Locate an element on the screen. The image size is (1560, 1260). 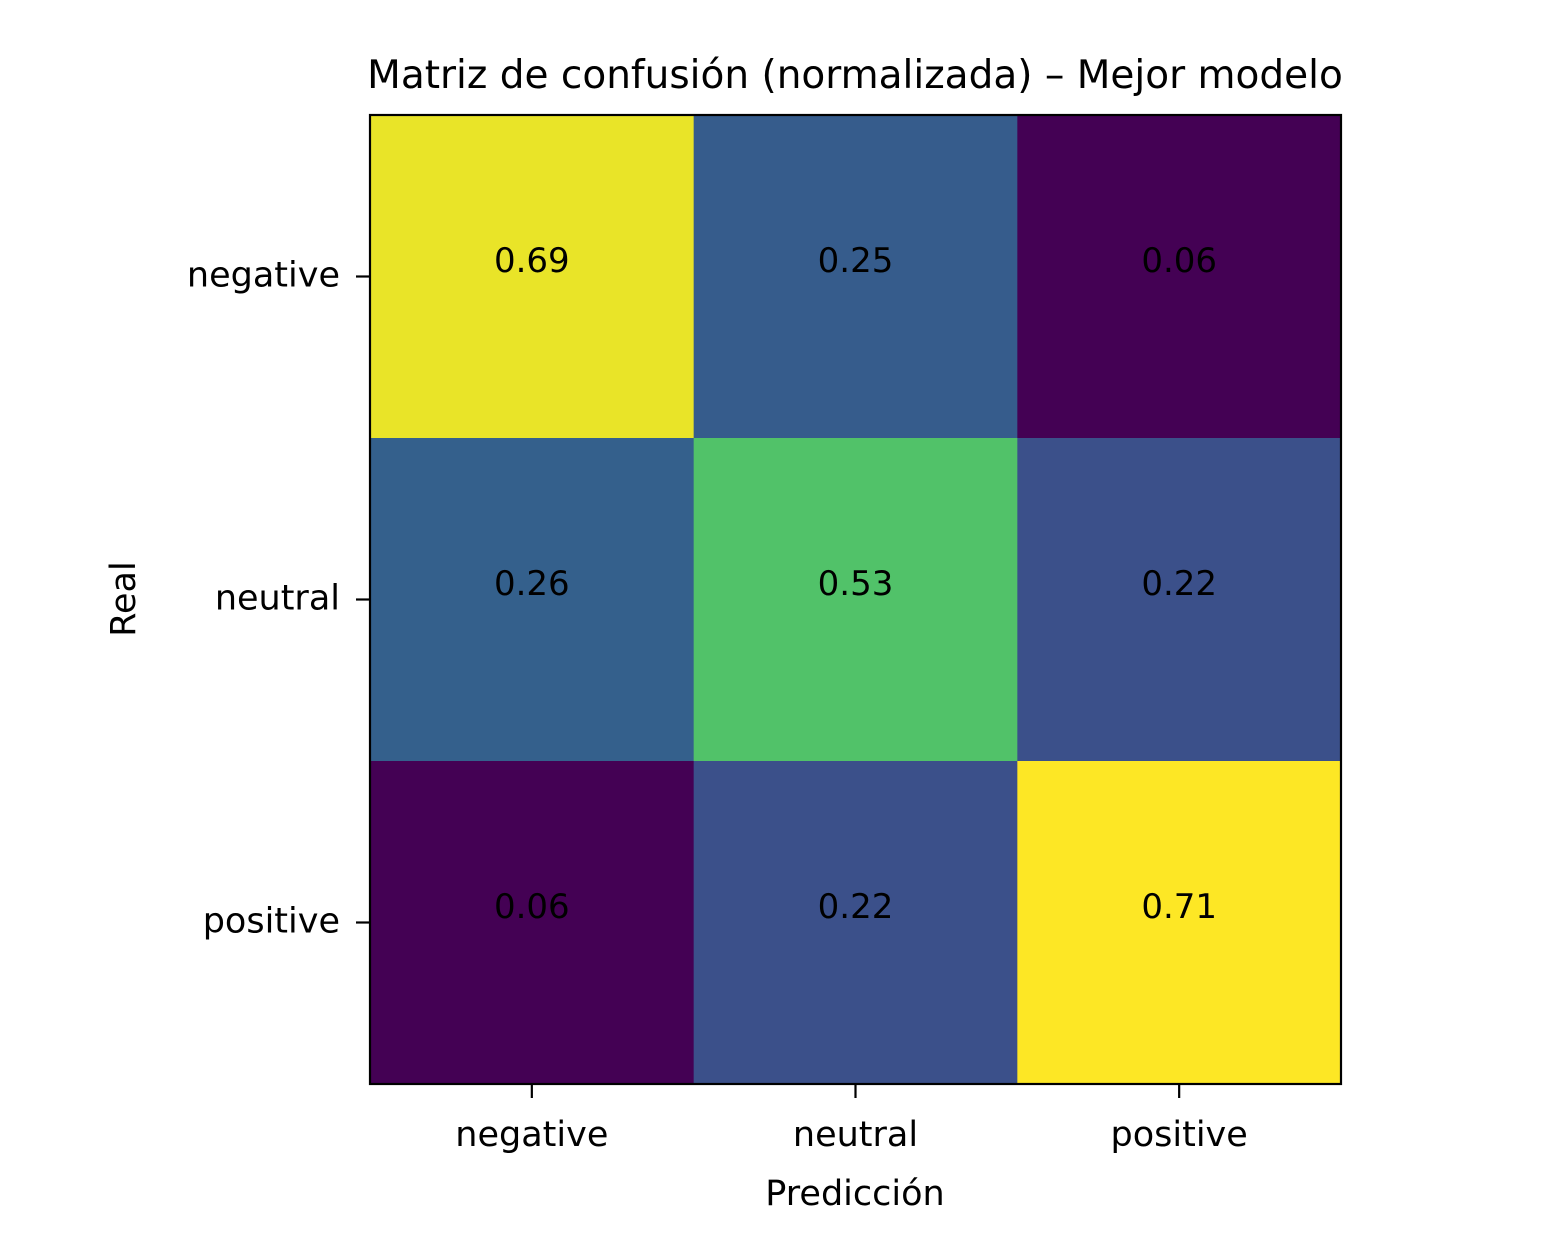
cell-value-label: 0.26 is located at coordinates (532, 584).